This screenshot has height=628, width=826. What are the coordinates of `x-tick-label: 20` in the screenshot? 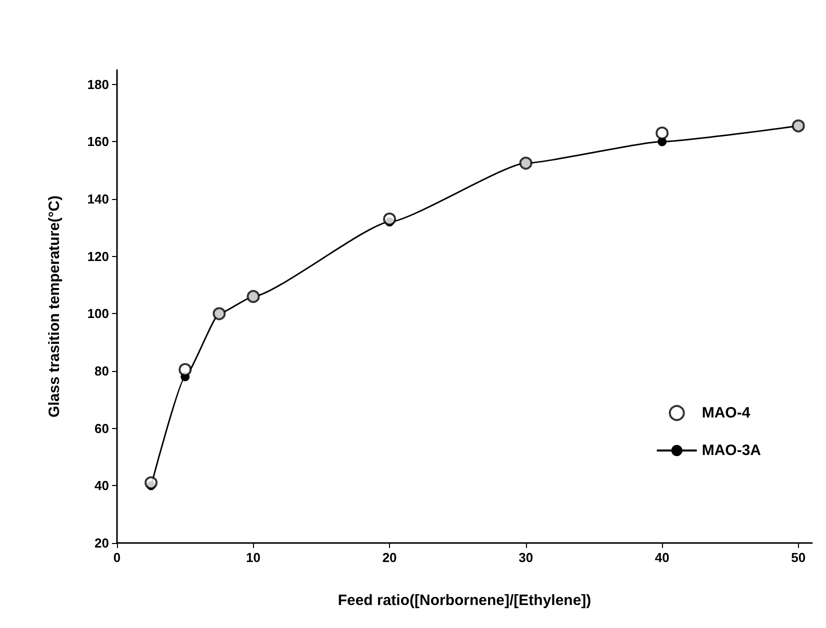 It's located at (389, 557).